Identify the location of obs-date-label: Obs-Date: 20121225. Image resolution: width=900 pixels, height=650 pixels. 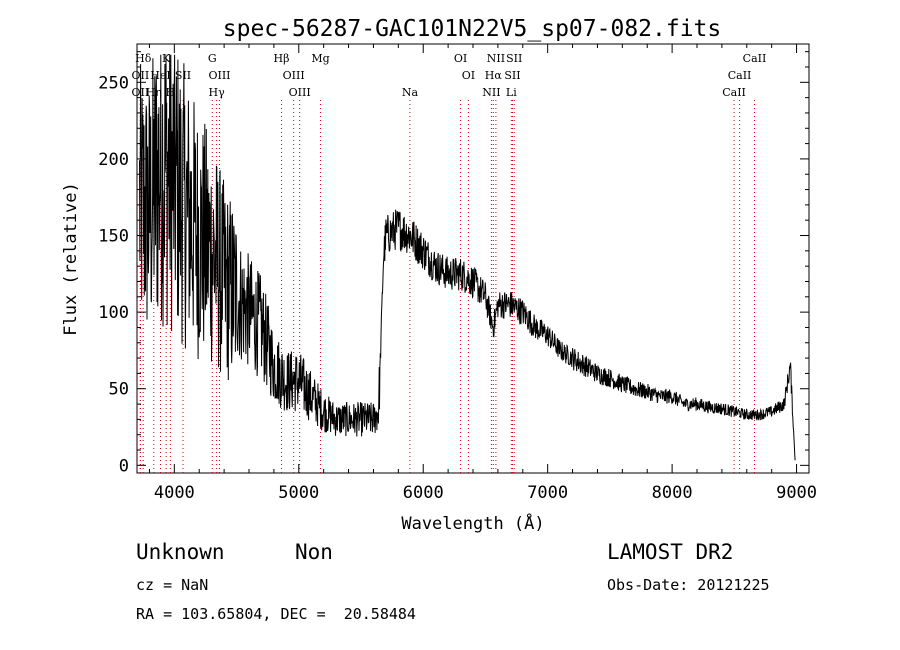
(688, 585).